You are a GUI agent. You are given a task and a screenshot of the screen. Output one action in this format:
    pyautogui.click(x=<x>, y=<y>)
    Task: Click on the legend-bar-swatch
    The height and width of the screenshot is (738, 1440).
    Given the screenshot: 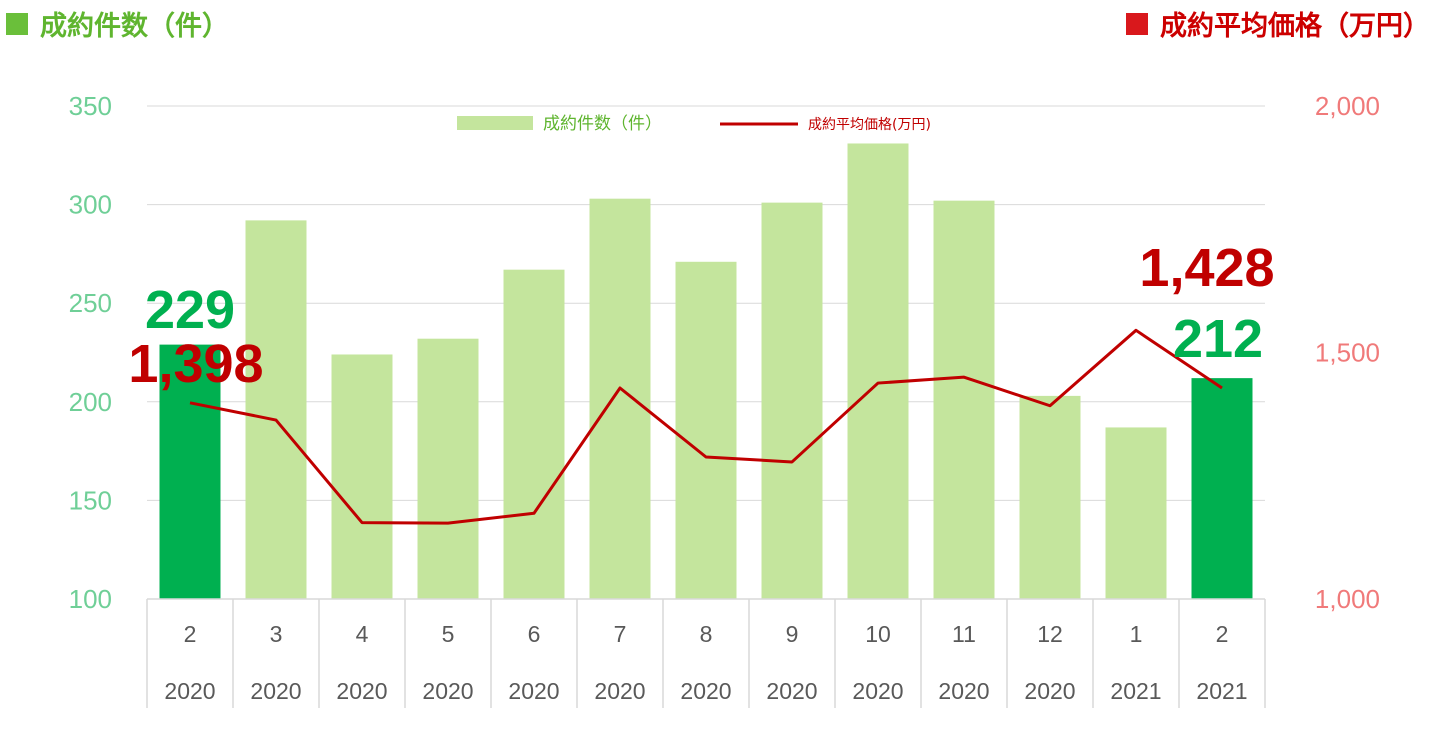 What is the action you would take?
    pyautogui.click(x=495, y=123)
    